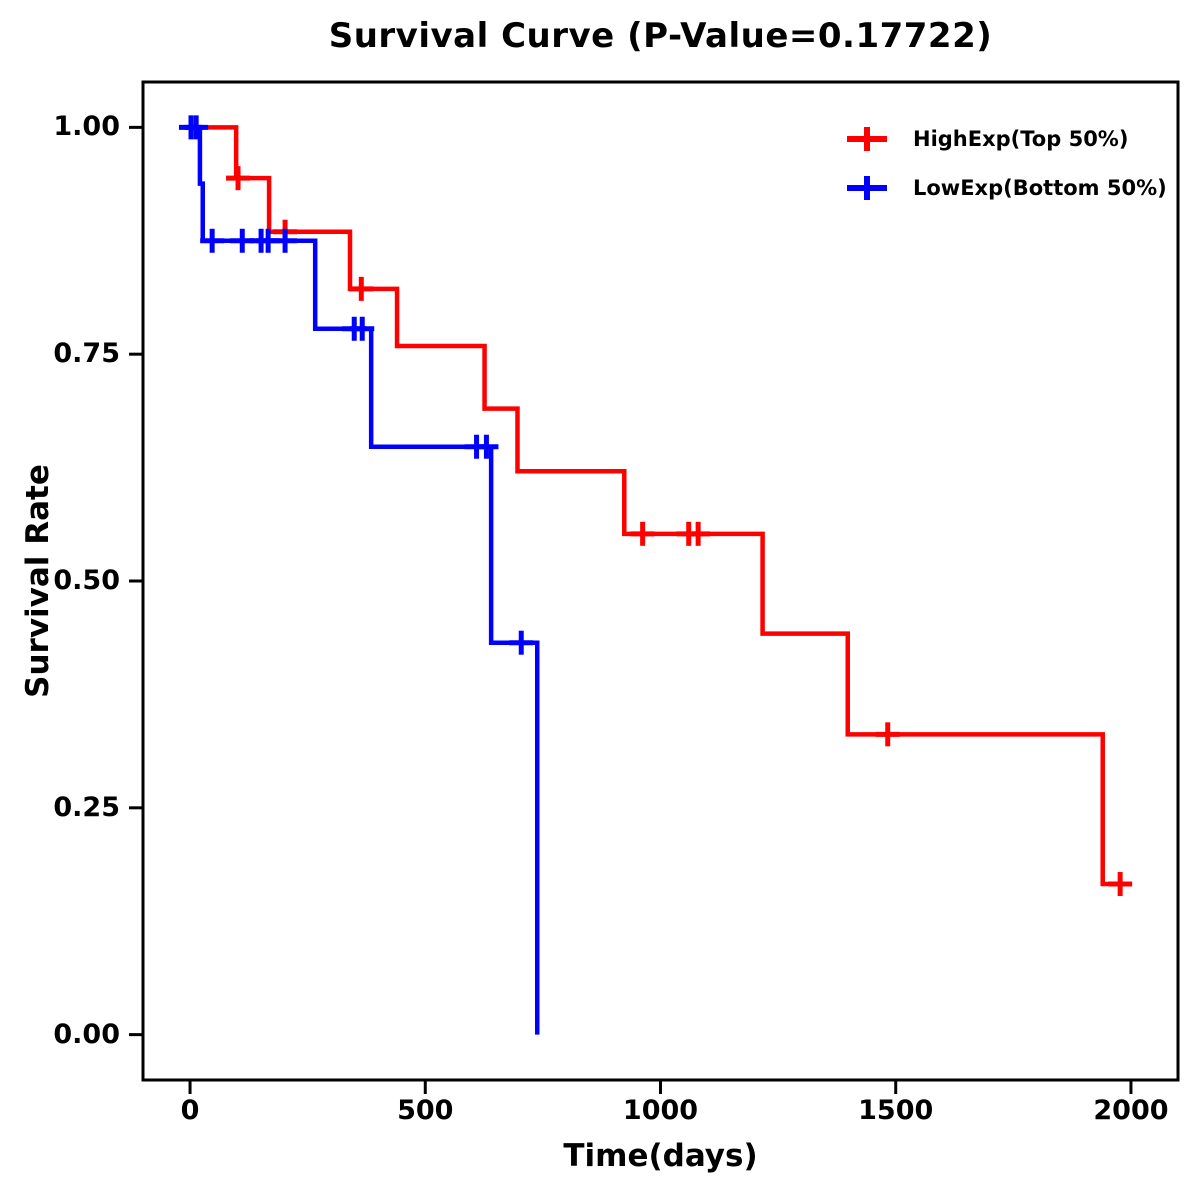 The width and height of the screenshot is (1200, 1200). What do you see at coordinates (86, 580) in the screenshot?
I see `y-tick-label: 0.50` at bounding box center [86, 580].